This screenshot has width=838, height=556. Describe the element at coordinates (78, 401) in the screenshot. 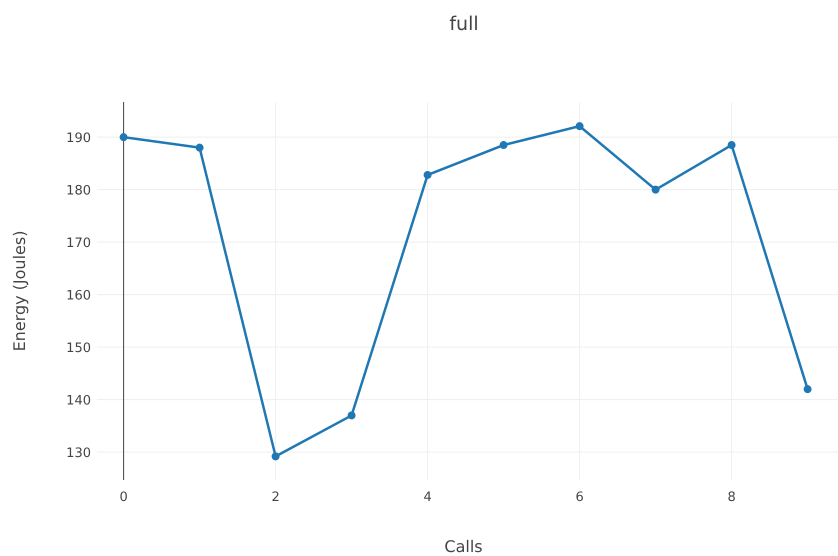

I see `y-tick-label: 140` at that location.